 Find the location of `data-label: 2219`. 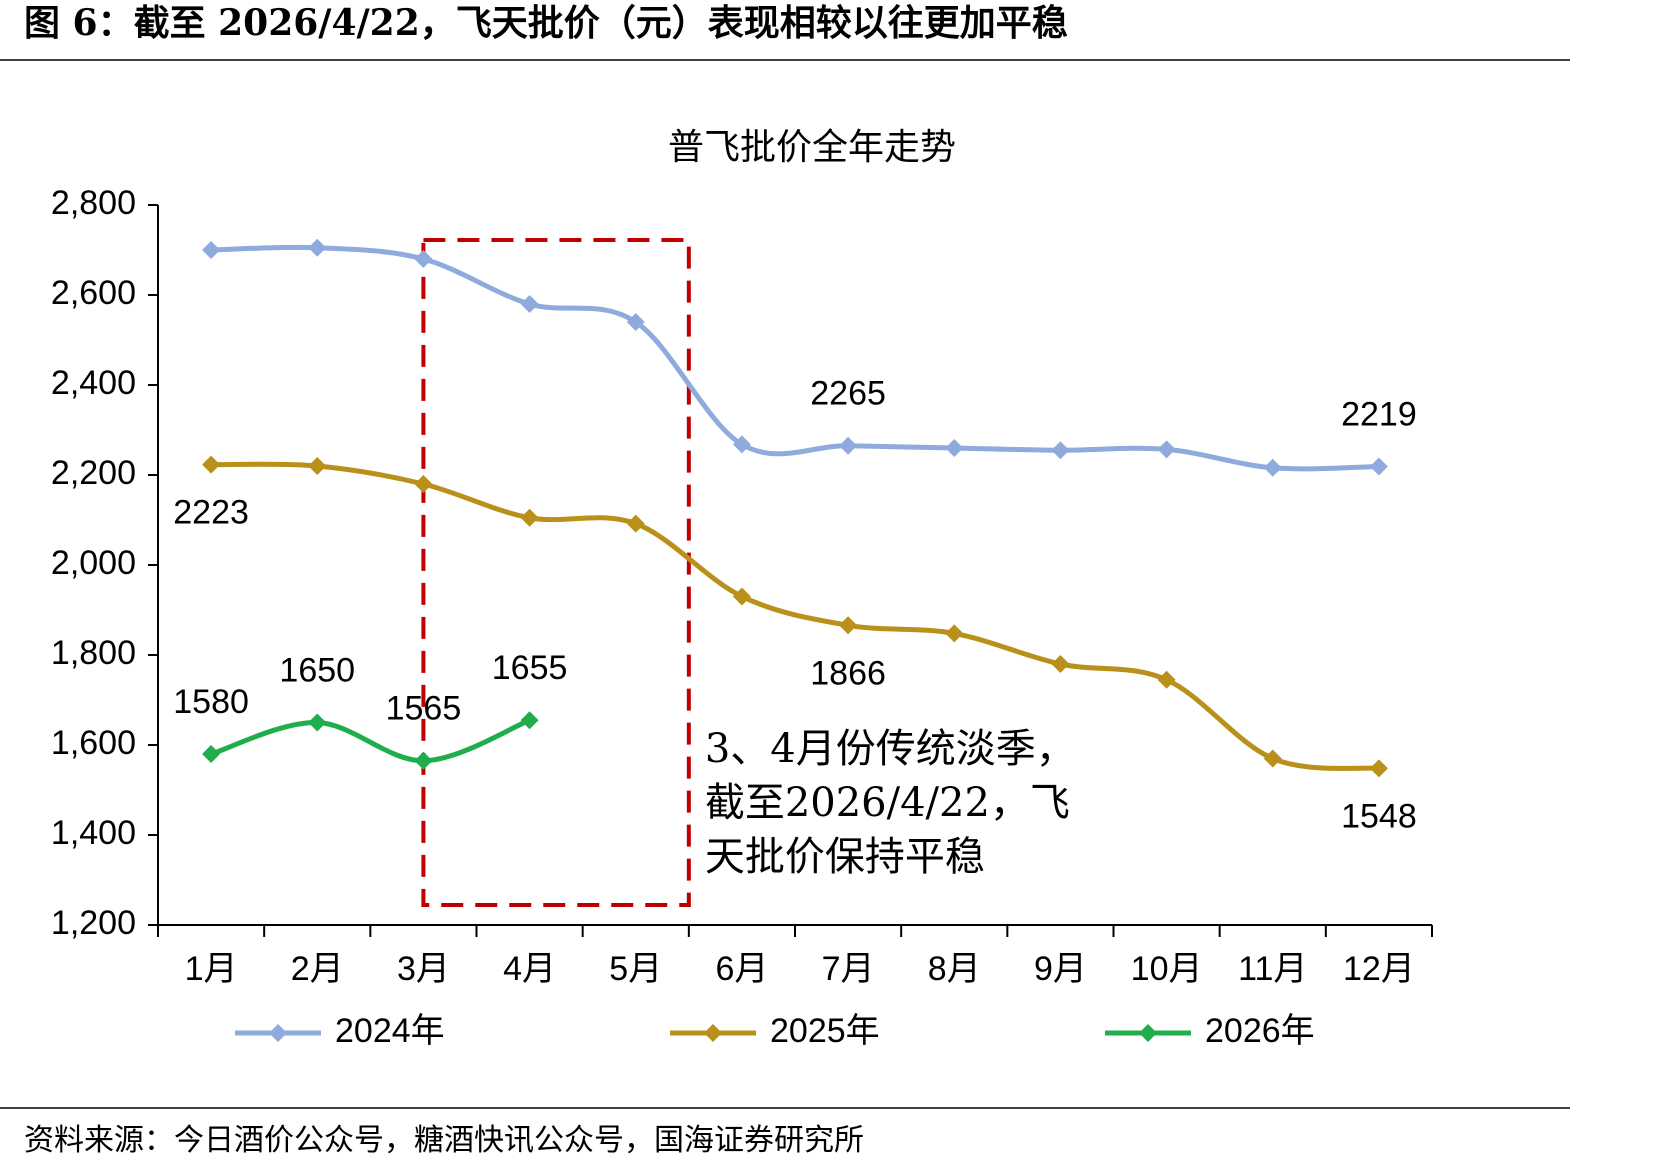

data-label: 2219 is located at coordinates (1379, 414).